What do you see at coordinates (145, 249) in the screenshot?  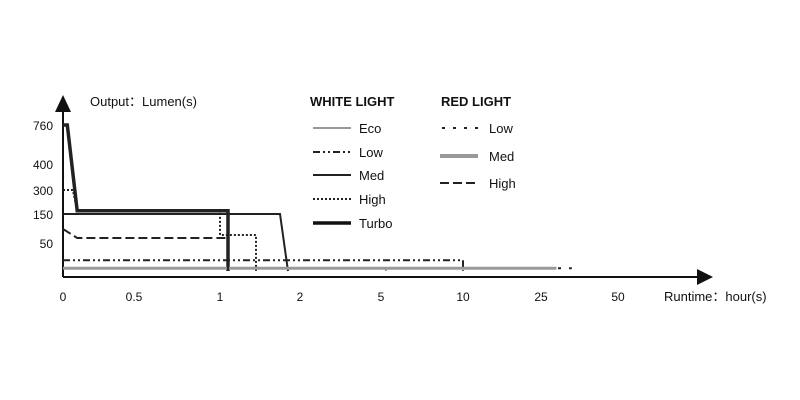 I see `series-line-red-light-high` at bounding box center [145, 249].